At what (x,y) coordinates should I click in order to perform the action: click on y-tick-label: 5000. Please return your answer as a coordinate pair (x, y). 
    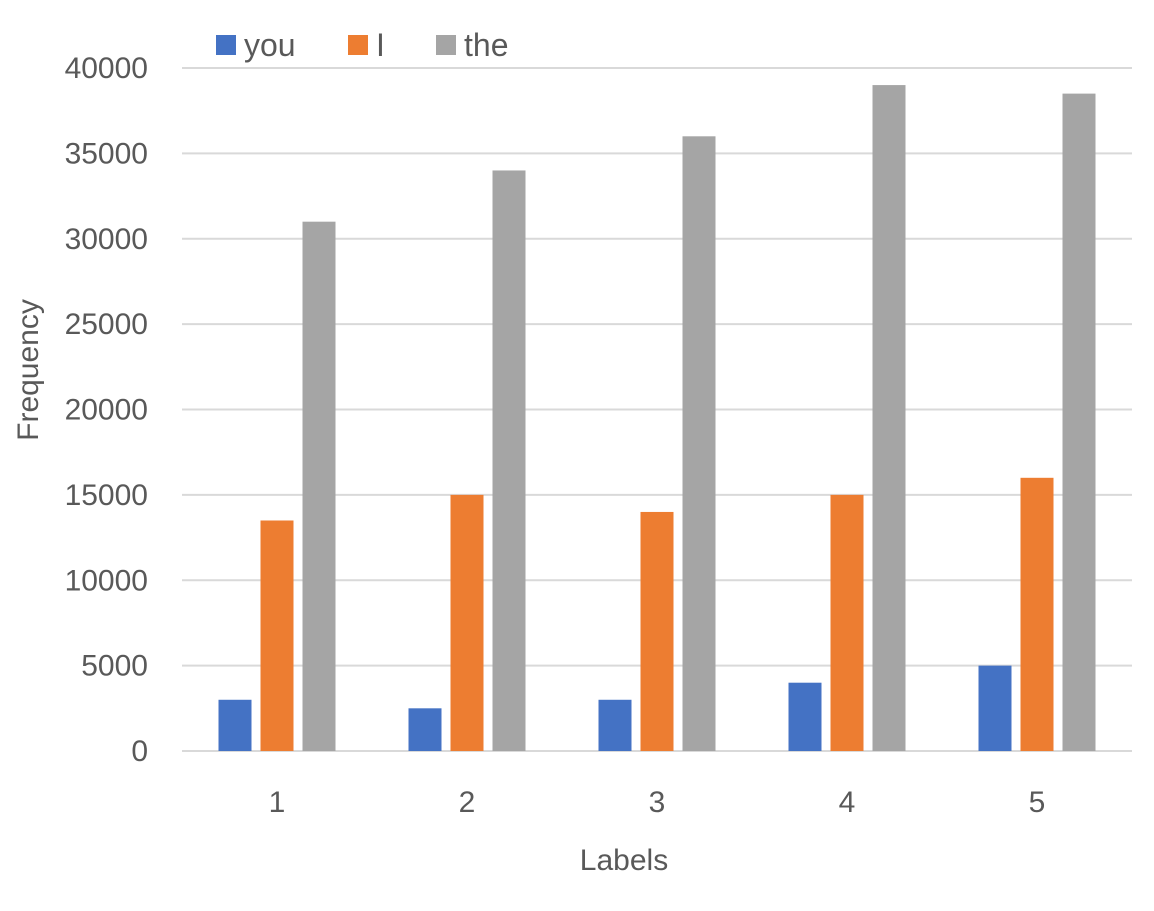
    Looking at the image, I should click on (114, 666).